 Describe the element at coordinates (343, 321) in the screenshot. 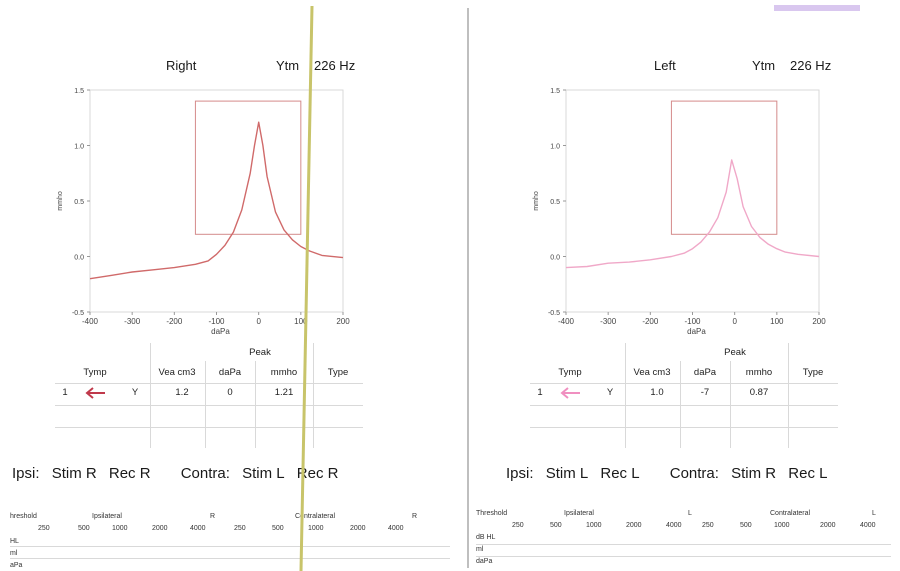

I see `right-x-tick-label: 200` at that location.